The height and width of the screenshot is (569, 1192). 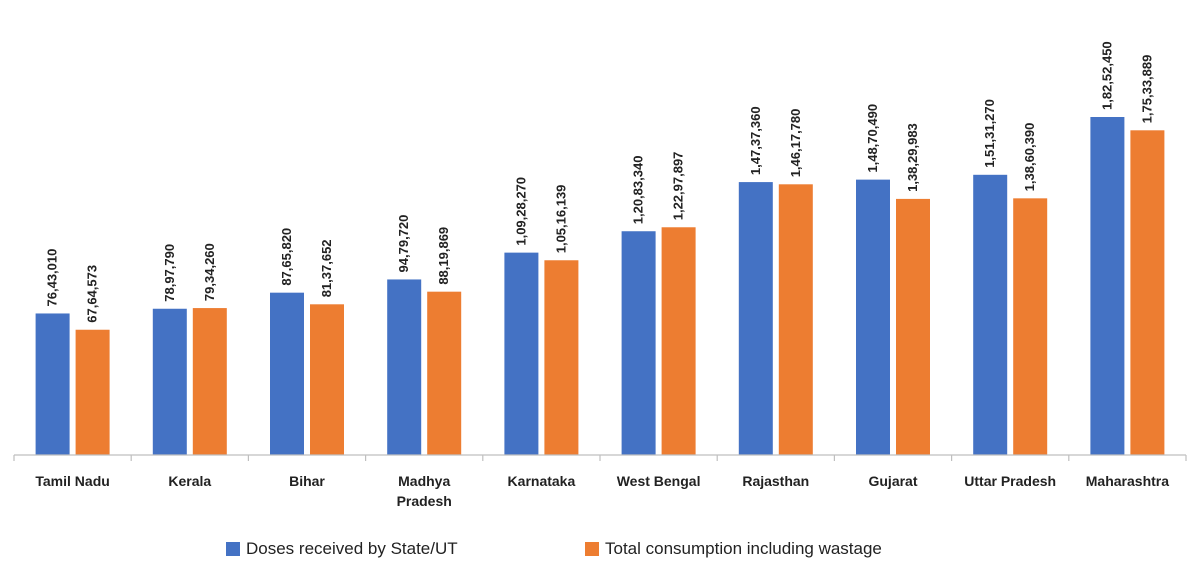 I want to click on data-label: 1,09,28,270, so click(x=520, y=211).